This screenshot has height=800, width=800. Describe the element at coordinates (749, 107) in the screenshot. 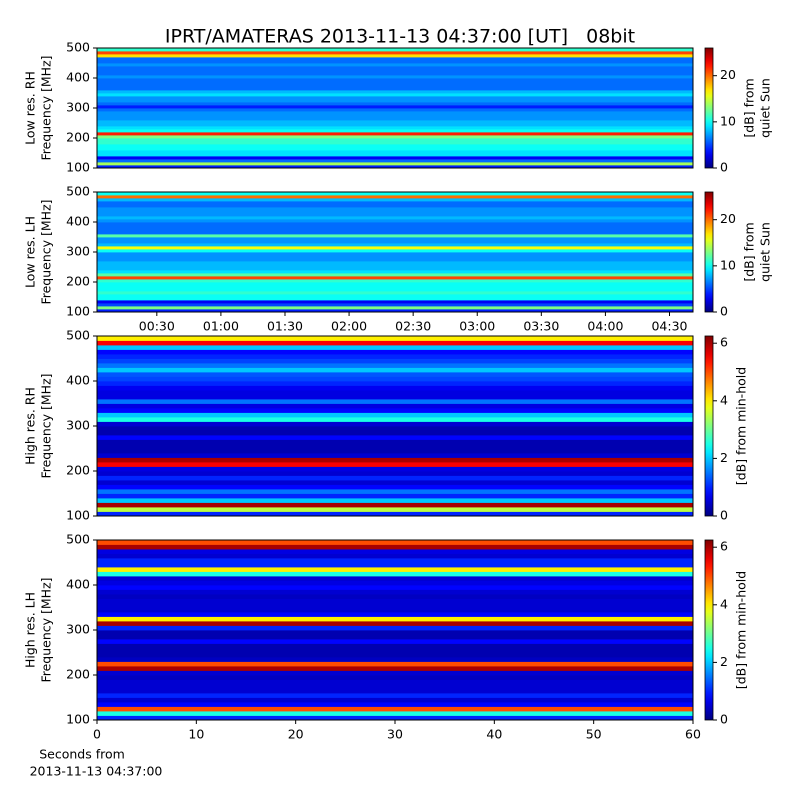

I see `colorbar-label: [dB] from` at that location.